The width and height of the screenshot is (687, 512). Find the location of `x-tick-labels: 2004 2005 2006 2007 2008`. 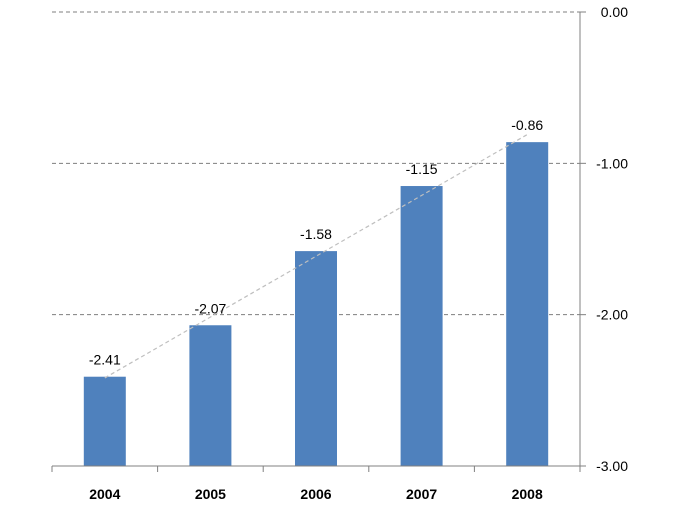

x-tick-labels: 2004 2005 2006 2007 2008 is located at coordinates (316, 494).